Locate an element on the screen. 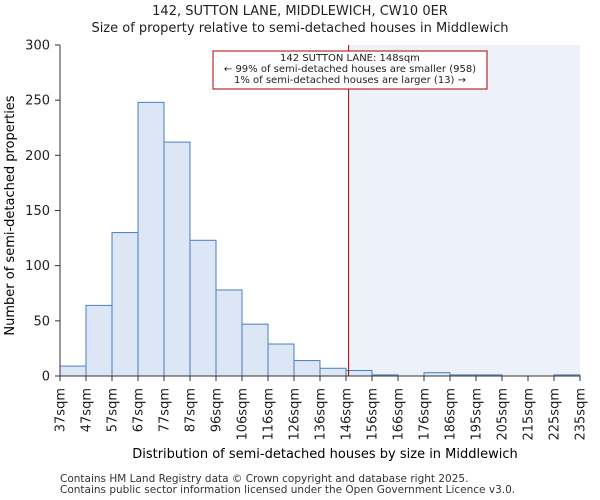 This screenshot has width=600, height=500. x-tick-label: 116sqm is located at coordinates (269, 414).